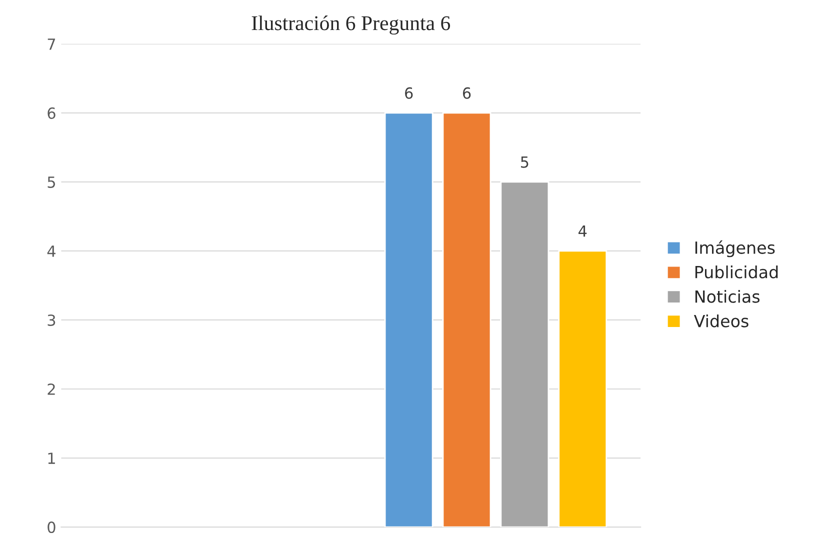  What do you see at coordinates (351, 25) in the screenshot?
I see `chart-title: Ilustración 6 Pregunta 6` at bounding box center [351, 25].